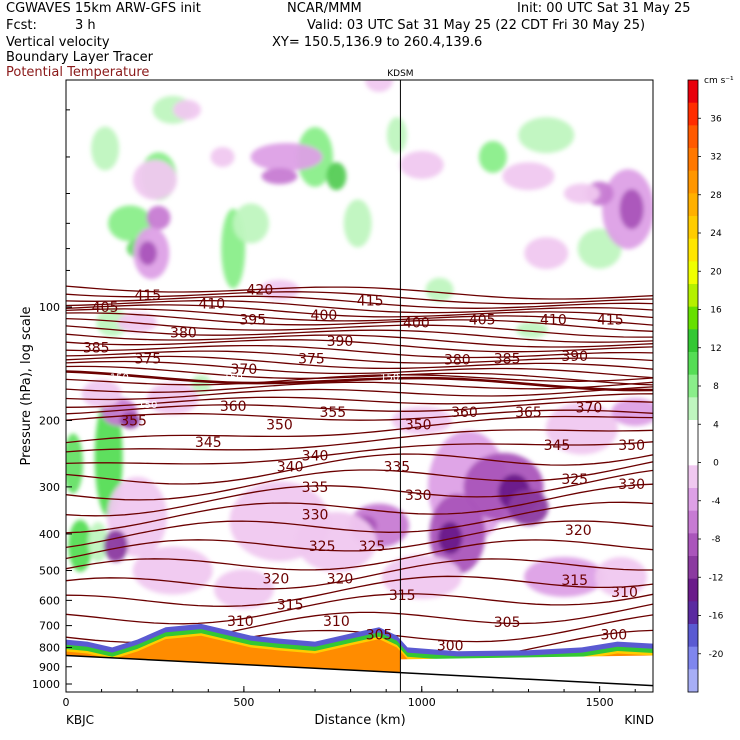 This screenshot has height=740, width=740. I want to click on below-ground, so click(359, 673).